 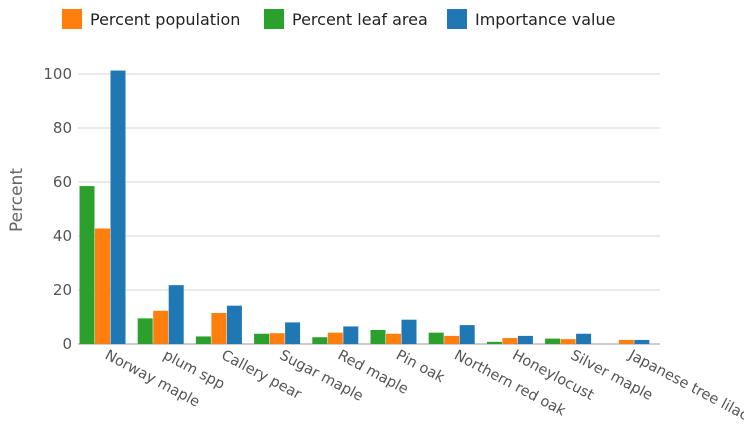 What do you see at coordinates (457, 19) in the screenshot?
I see `importance-value-swatch` at bounding box center [457, 19].